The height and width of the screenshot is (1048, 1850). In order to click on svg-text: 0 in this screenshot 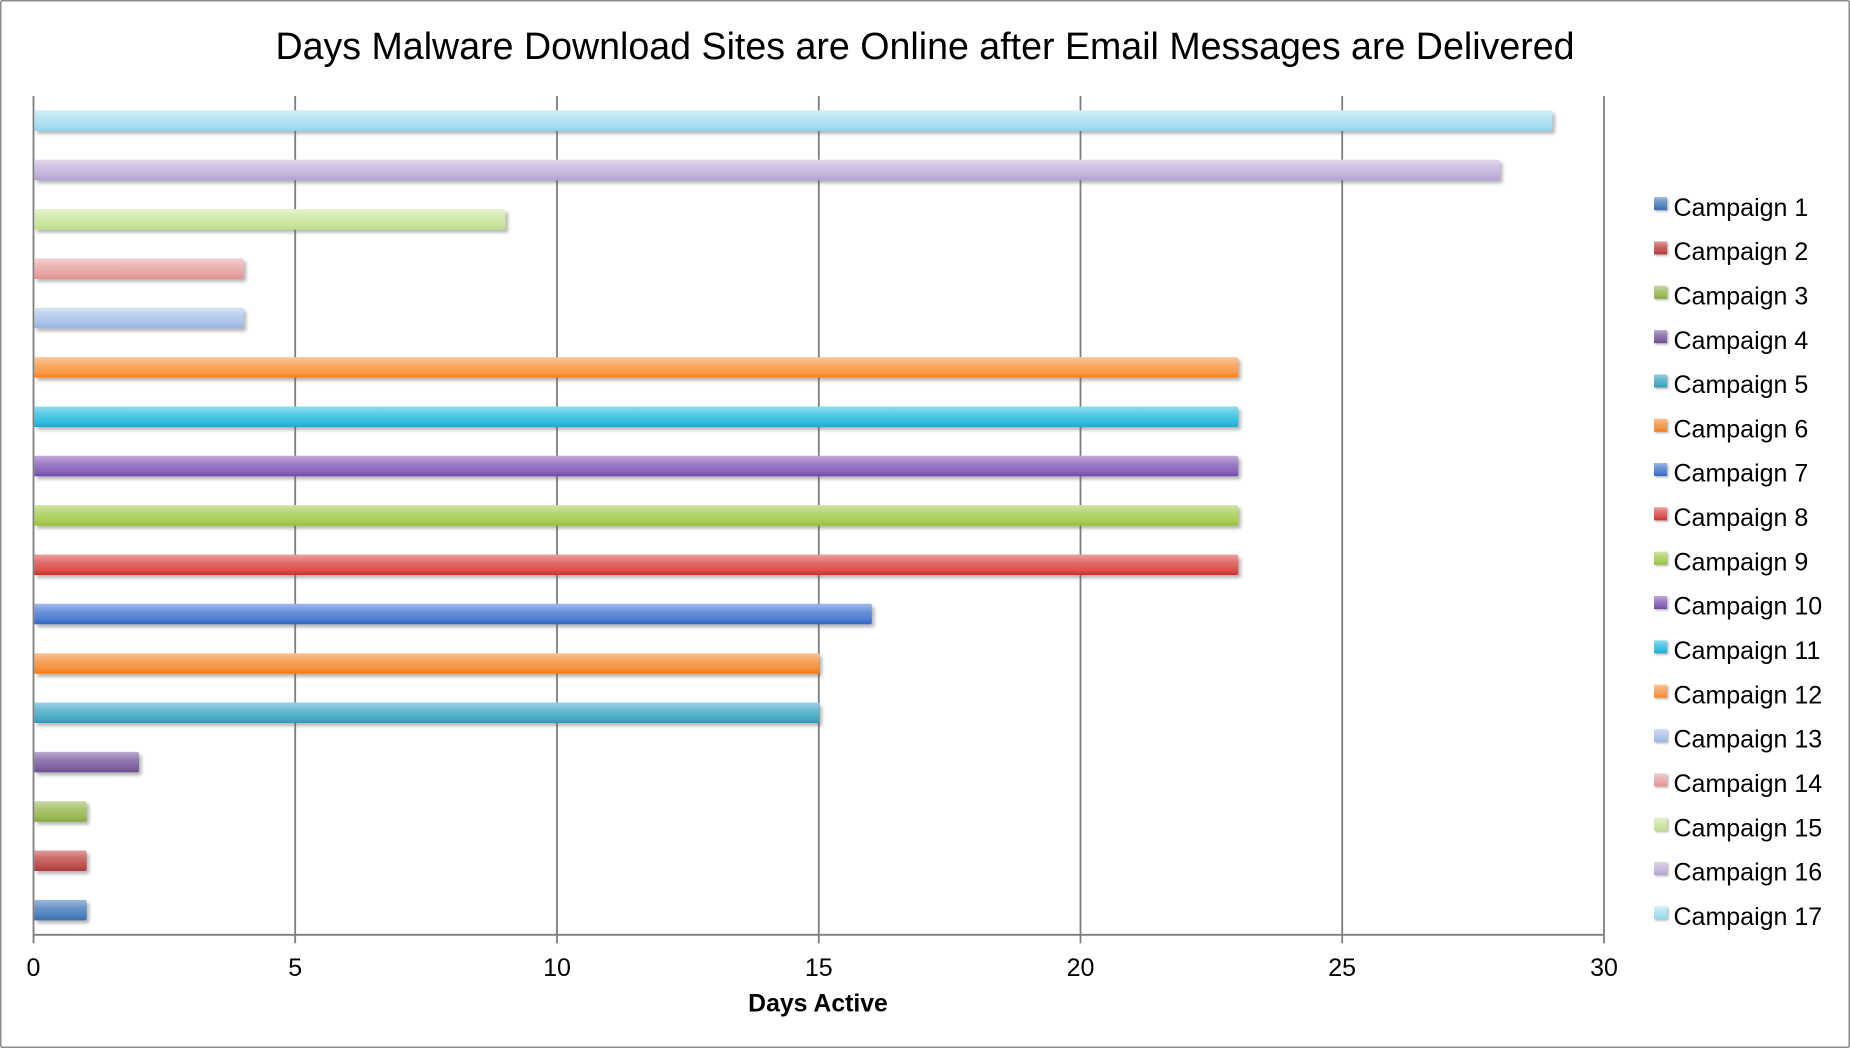, I will do `click(34, 968)`.